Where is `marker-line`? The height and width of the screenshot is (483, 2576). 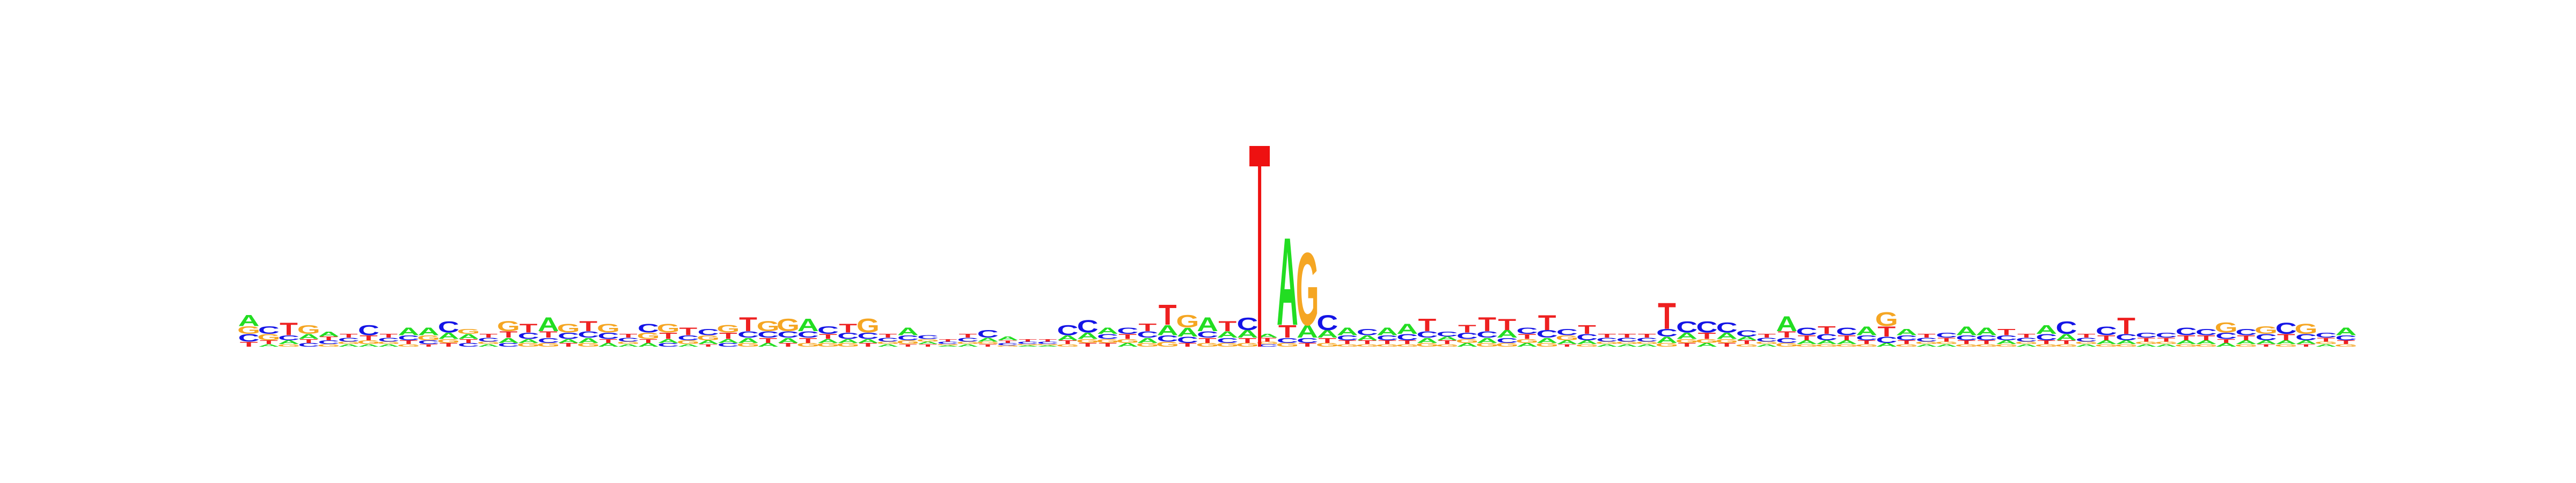
marker-line is located at coordinates (1260, 250).